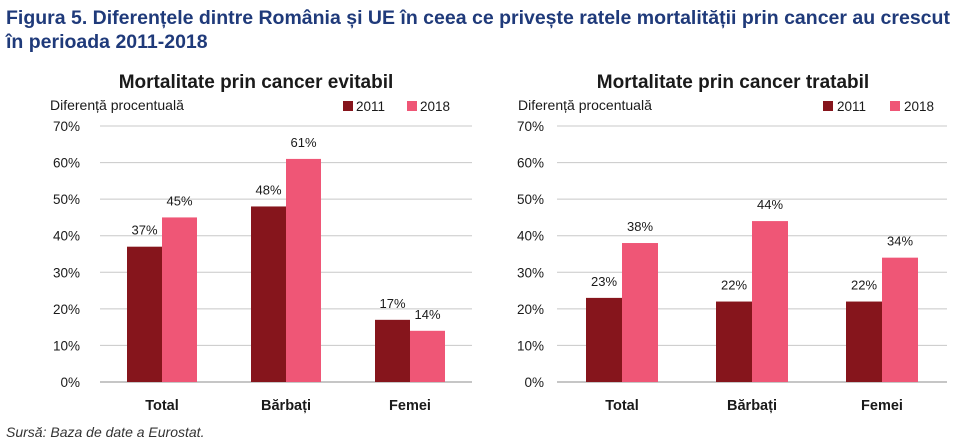  What do you see at coordinates (640, 226) in the screenshot?
I see `data-label-2018-0: 38%` at bounding box center [640, 226].